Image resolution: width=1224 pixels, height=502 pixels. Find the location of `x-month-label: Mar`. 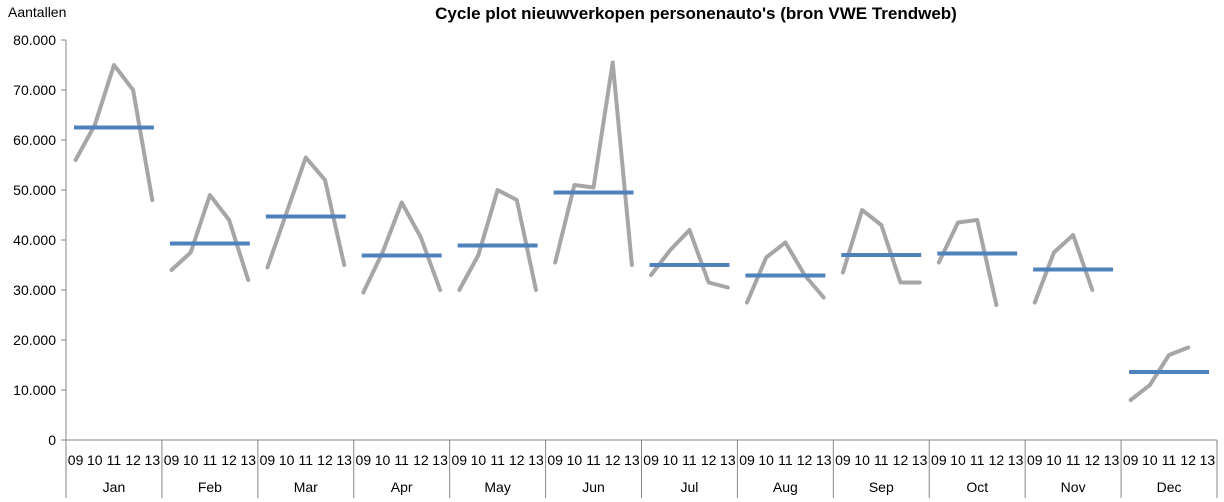

x-month-label: Mar is located at coordinates (306, 487).